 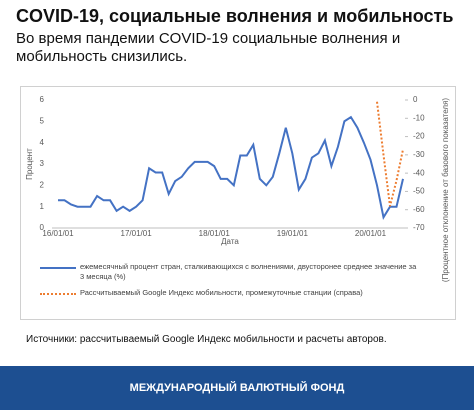 What do you see at coordinates (42, 206) in the screenshot?
I see `y-tick-label: 1` at bounding box center [42, 206].